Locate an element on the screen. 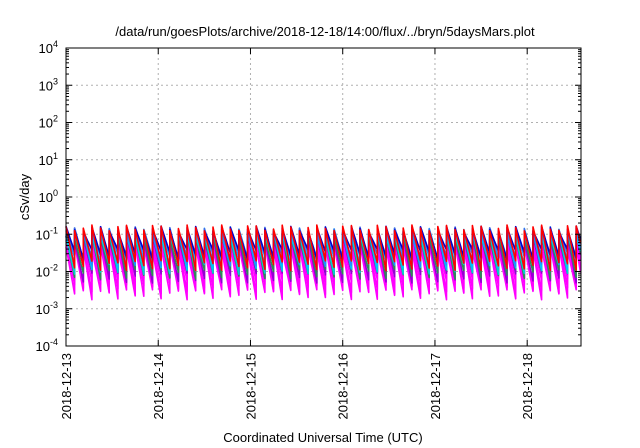 This screenshot has width=640, height=448. y-tick-exponent: -2 is located at coordinates (54, 268).